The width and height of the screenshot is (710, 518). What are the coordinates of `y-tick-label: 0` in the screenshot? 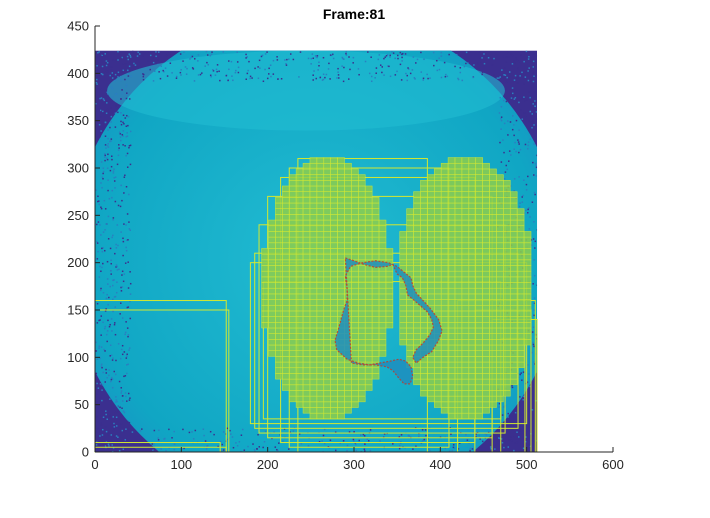 It's located at (85, 452).